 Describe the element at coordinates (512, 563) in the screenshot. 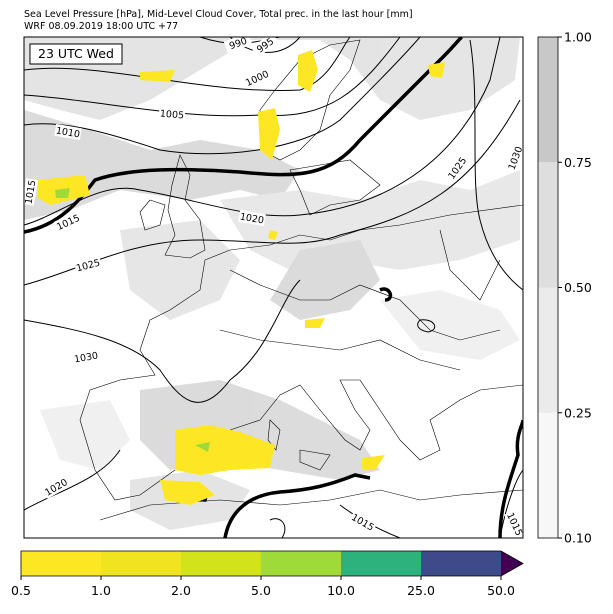

I see `colorbar-extend` at that location.